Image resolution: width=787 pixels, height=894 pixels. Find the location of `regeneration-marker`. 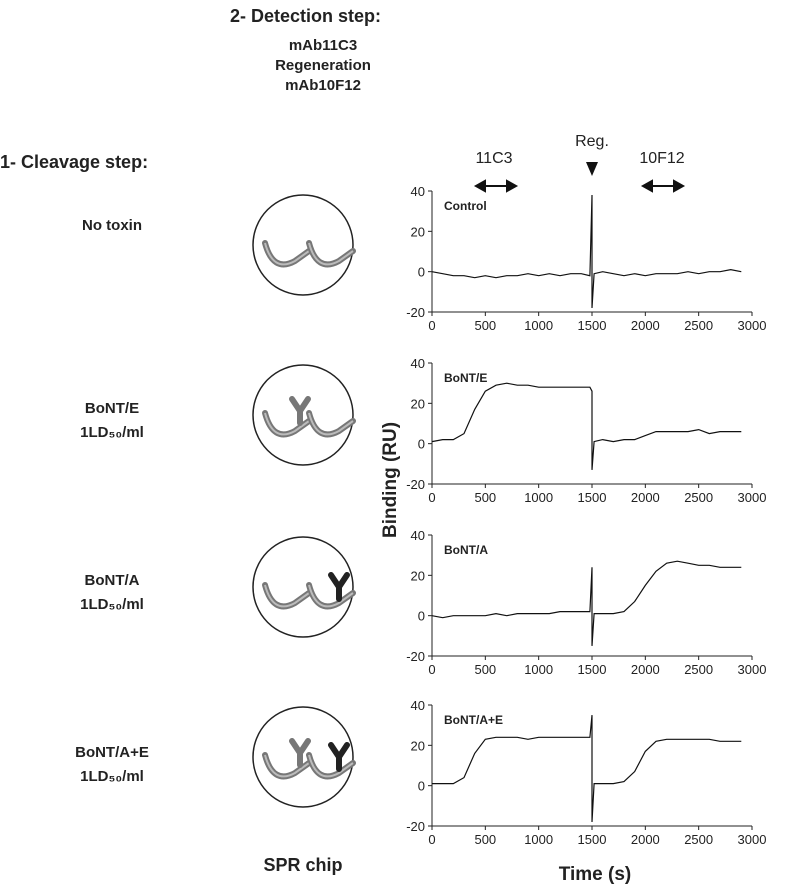

regeneration-marker is located at coordinates (592, 169).